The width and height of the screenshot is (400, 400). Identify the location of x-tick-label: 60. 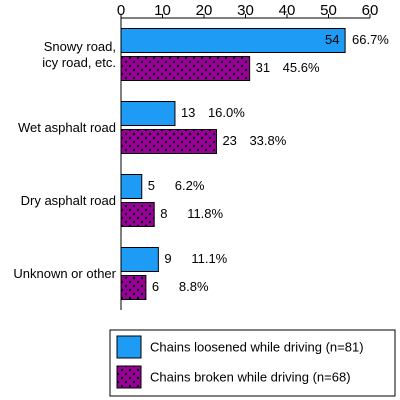
(370, 10).